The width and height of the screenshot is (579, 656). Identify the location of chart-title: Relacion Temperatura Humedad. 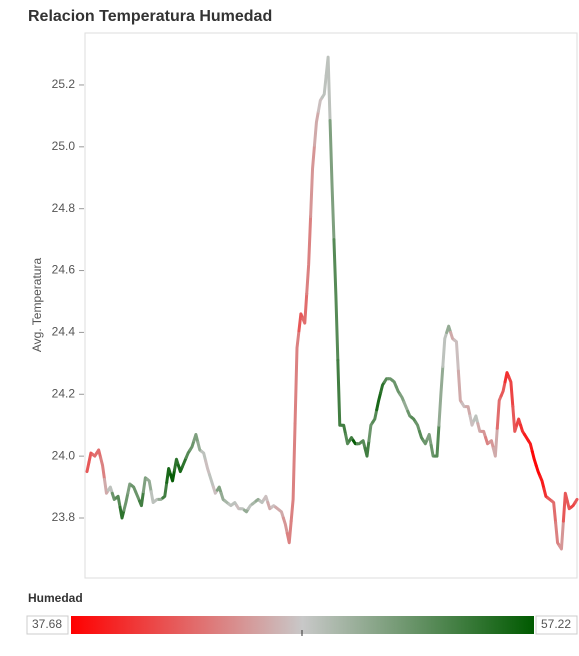
(150, 16).